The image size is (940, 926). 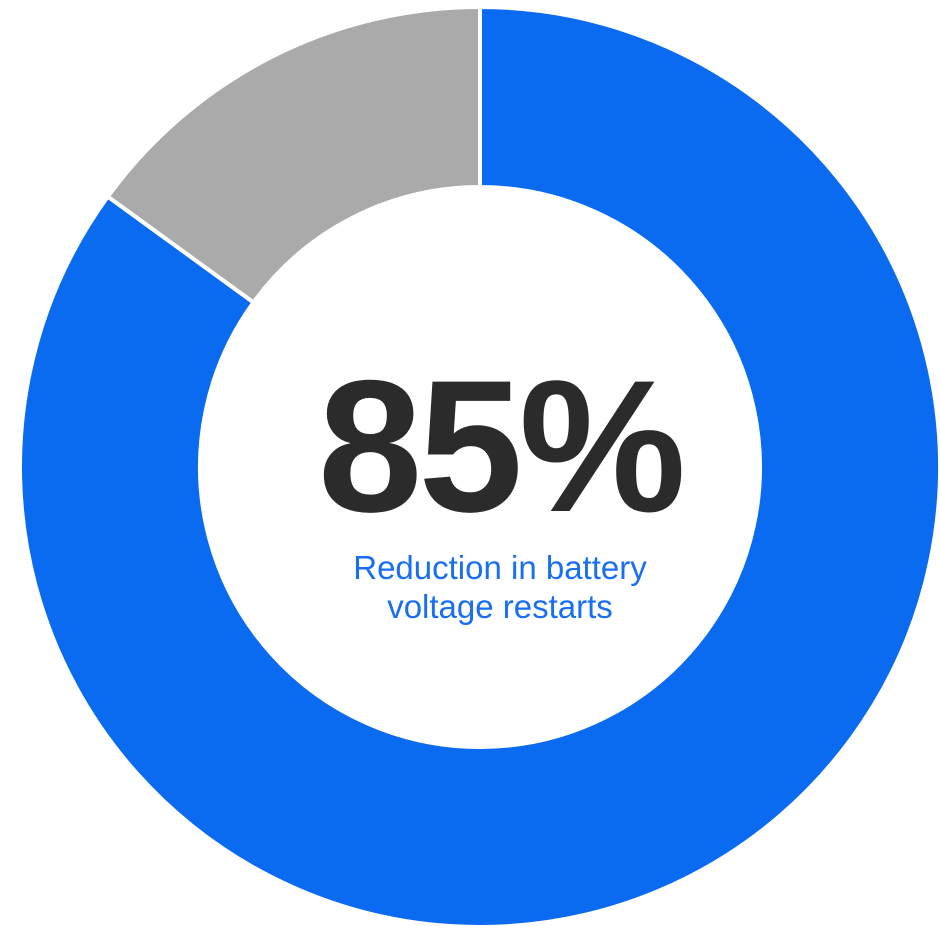 What do you see at coordinates (500, 587) in the screenshot?
I see `center-label: Reduction in battery voltage restarts` at bounding box center [500, 587].